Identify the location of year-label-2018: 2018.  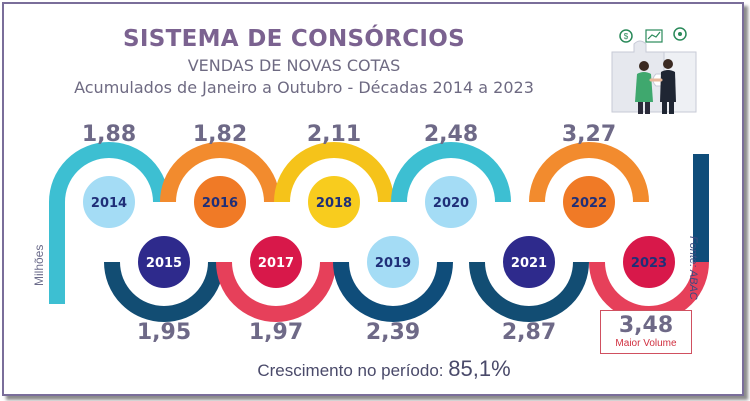
(334, 203).